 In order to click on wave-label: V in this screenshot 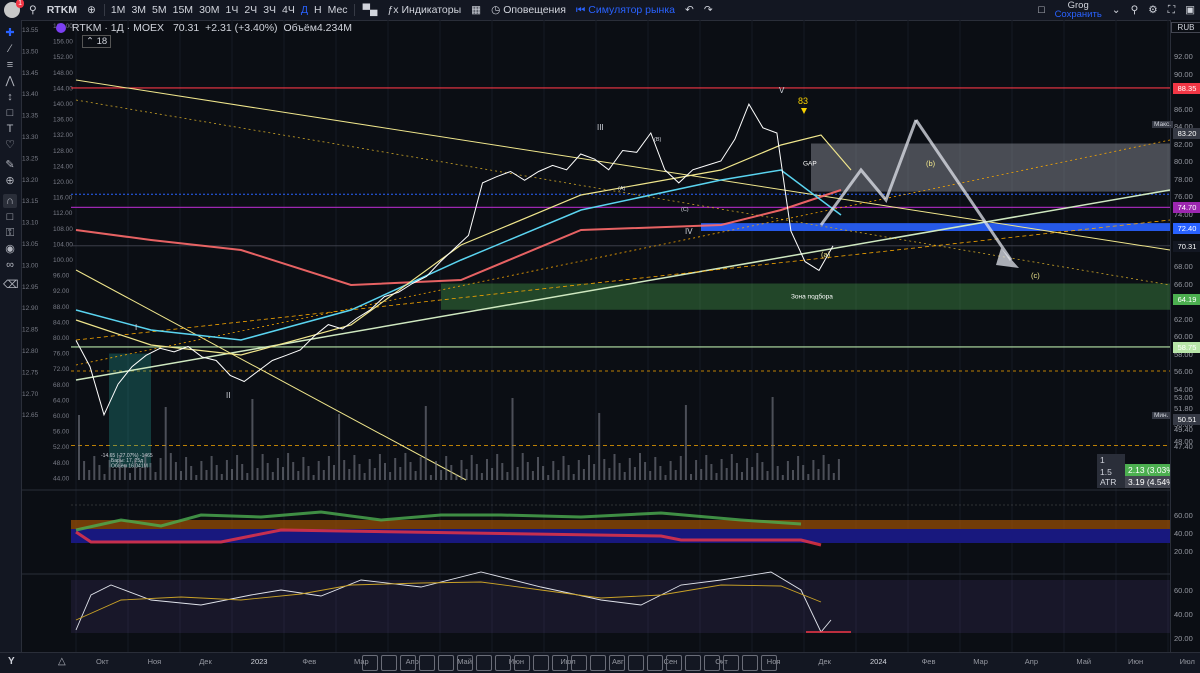, I will do `click(782, 90)`.